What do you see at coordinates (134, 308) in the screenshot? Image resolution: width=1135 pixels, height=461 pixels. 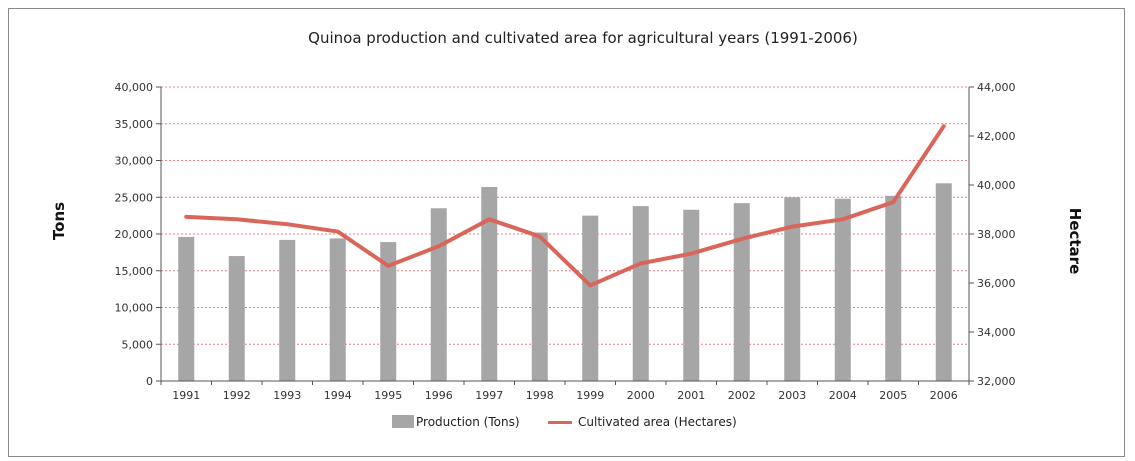 I see `y-tick-label: 10,000` at bounding box center [134, 308].